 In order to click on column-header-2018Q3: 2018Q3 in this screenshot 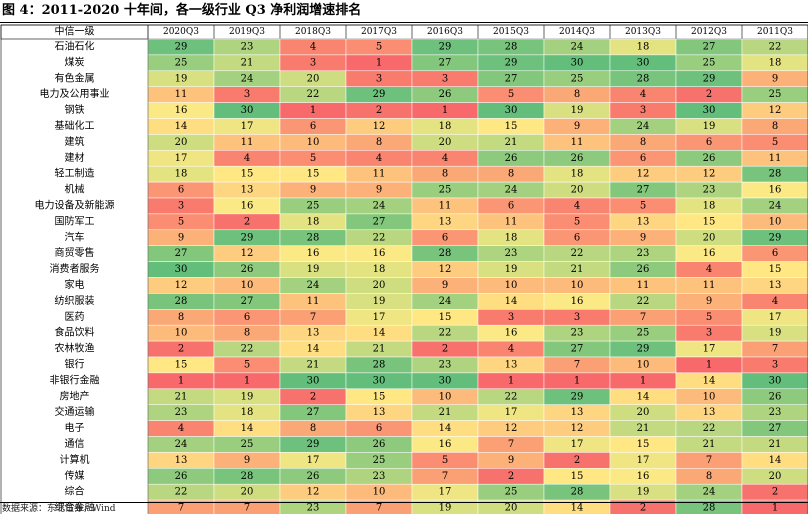, I will do `click(313, 32)`.